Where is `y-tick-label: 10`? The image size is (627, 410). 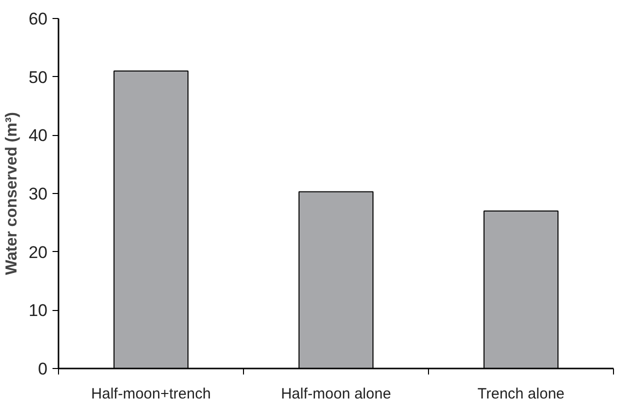
y-tick-label: 10 is located at coordinates (38, 310).